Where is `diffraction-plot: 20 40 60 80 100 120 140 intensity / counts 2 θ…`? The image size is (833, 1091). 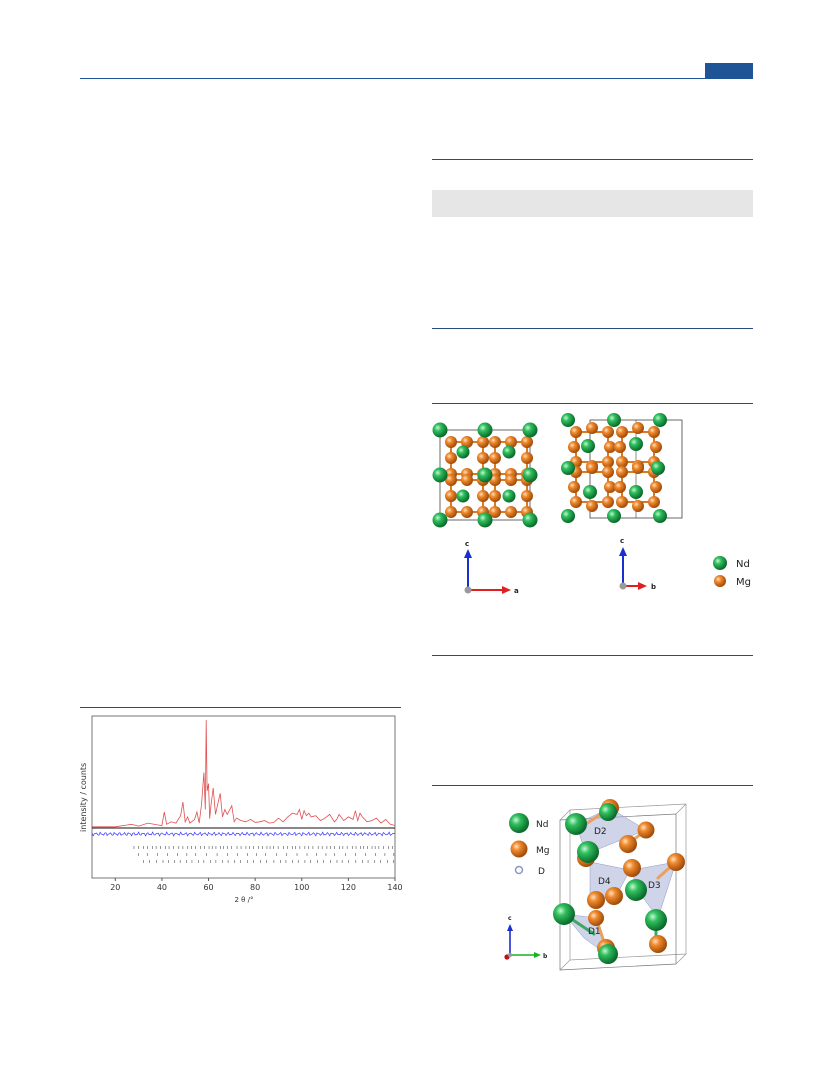 diffraction-plot: 20 40 60 80 100 120 140 intensity / counts 2 θ… is located at coordinates (241, 809).